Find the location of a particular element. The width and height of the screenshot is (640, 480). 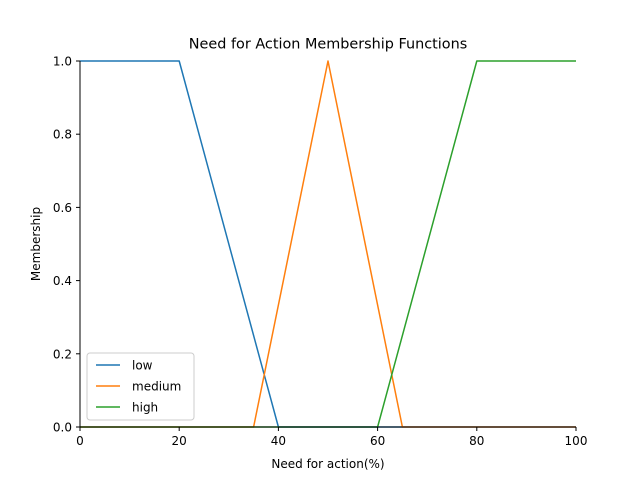

legend-label-high: high is located at coordinates (145, 408).